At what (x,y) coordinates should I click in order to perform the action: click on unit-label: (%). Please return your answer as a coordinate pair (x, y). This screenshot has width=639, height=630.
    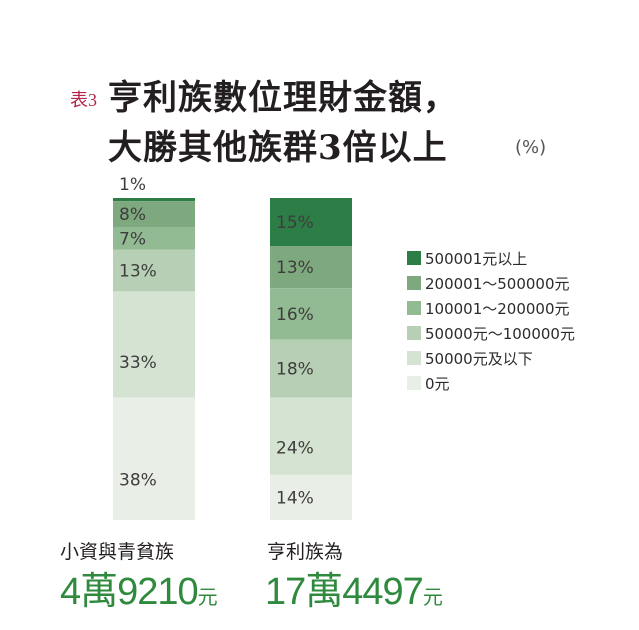
    Looking at the image, I should click on (531, 147).